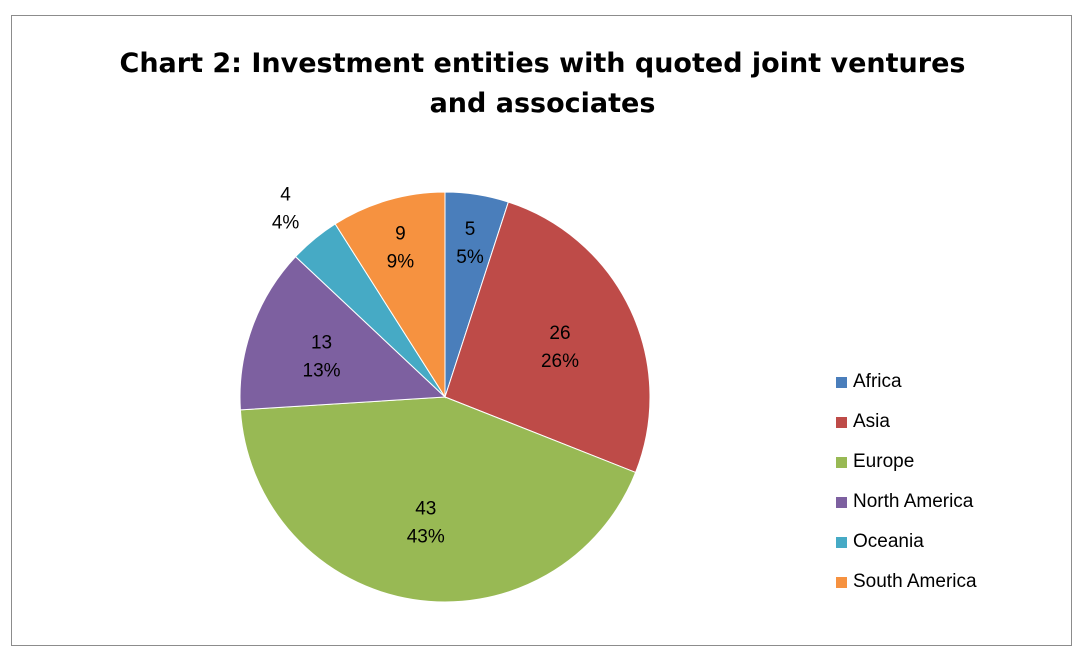 This screenshot has height=655, width=1085. Describe the element at coordinates (913, 501) in the screenshot. I see `legend-label: North America` at that location.